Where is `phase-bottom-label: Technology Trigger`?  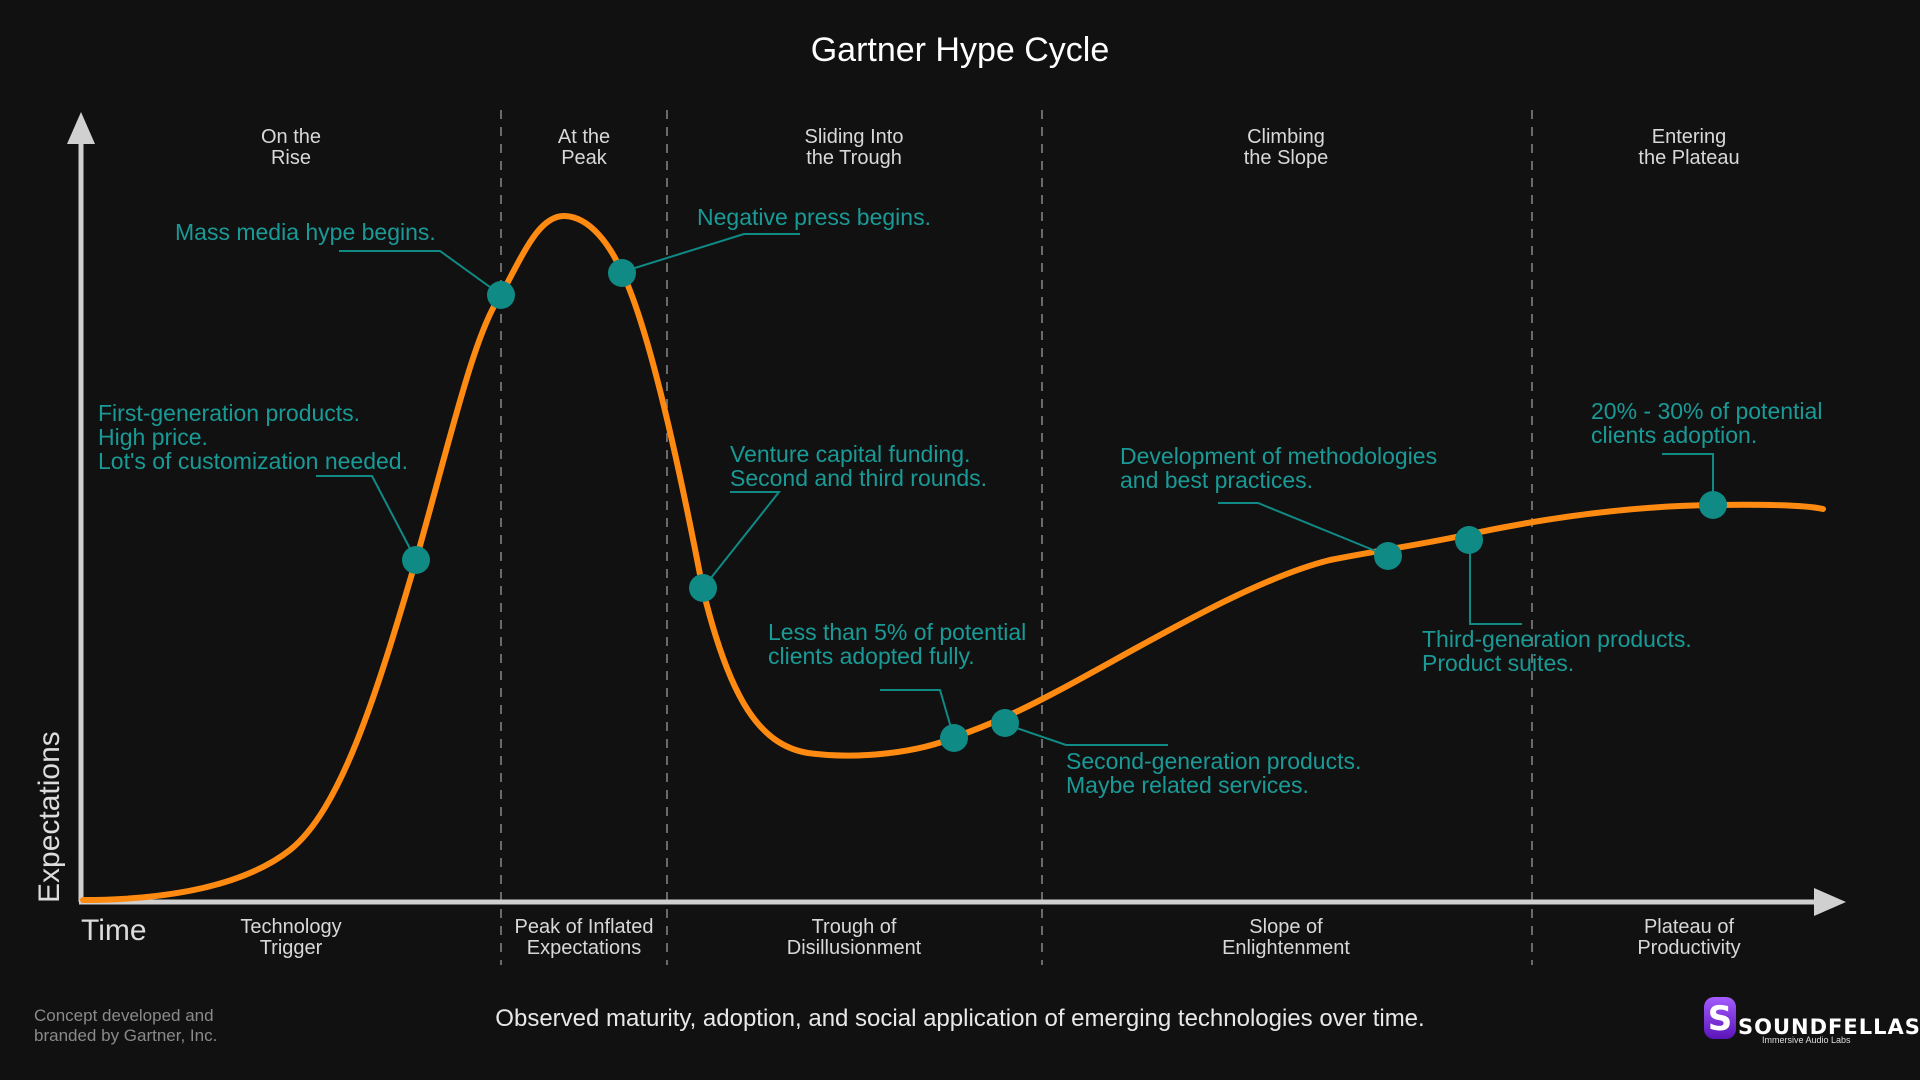
phase-bottom-label: Technology Trigger is located at coordinates (290, 937).